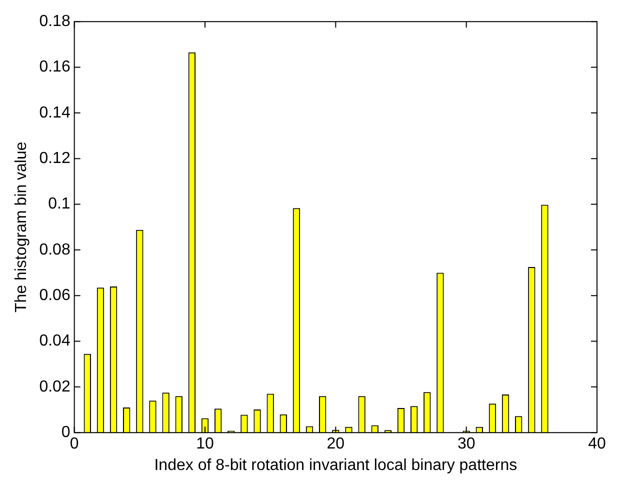 This screenshot has width=623, height=483. What do you see at coordinates (335, 444) in the screenshot?
I see `x-tick-label: 20` at bounding box center [335, 444].